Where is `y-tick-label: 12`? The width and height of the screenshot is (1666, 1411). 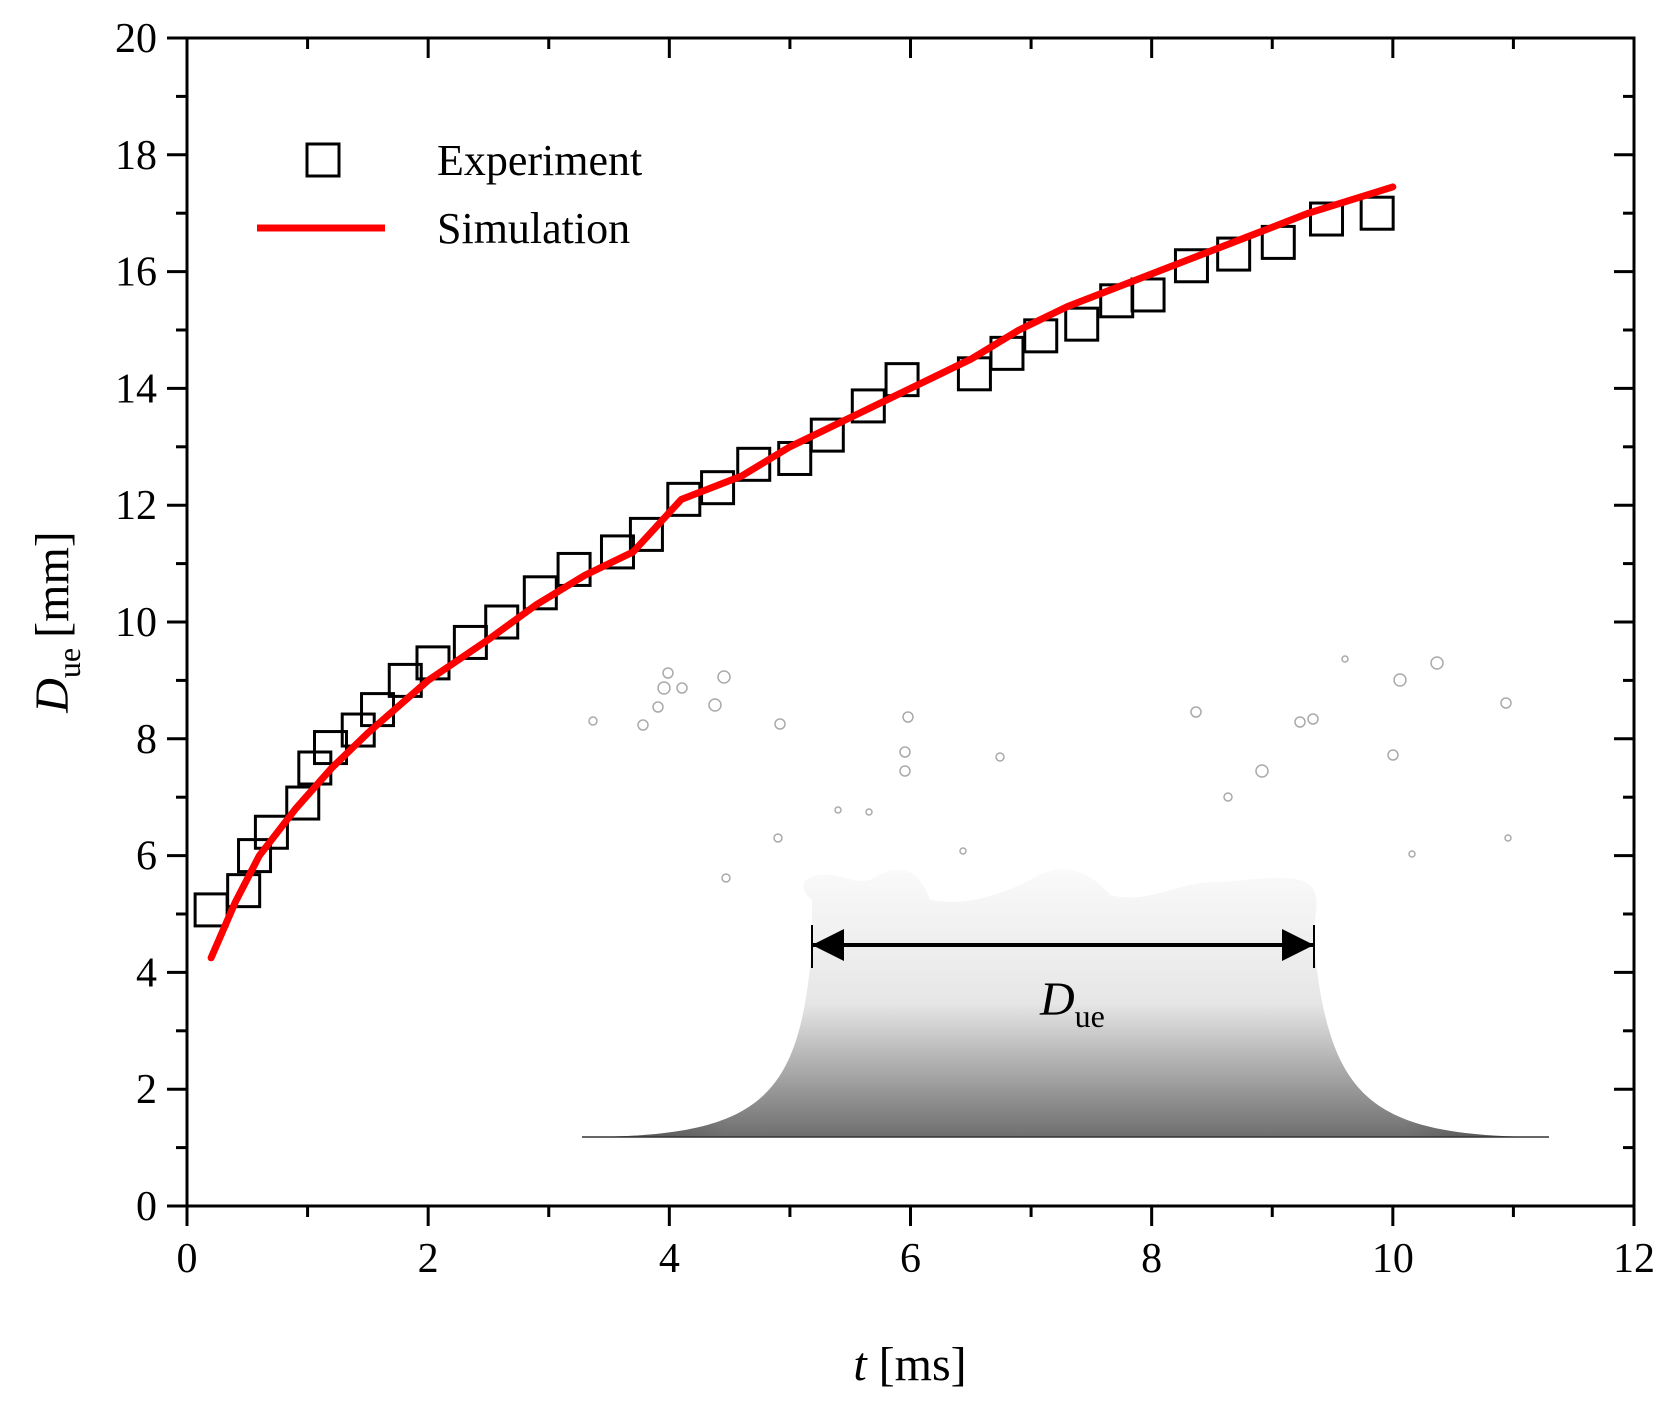
y-tick-label: 12 is located at coordinates (136, 506).